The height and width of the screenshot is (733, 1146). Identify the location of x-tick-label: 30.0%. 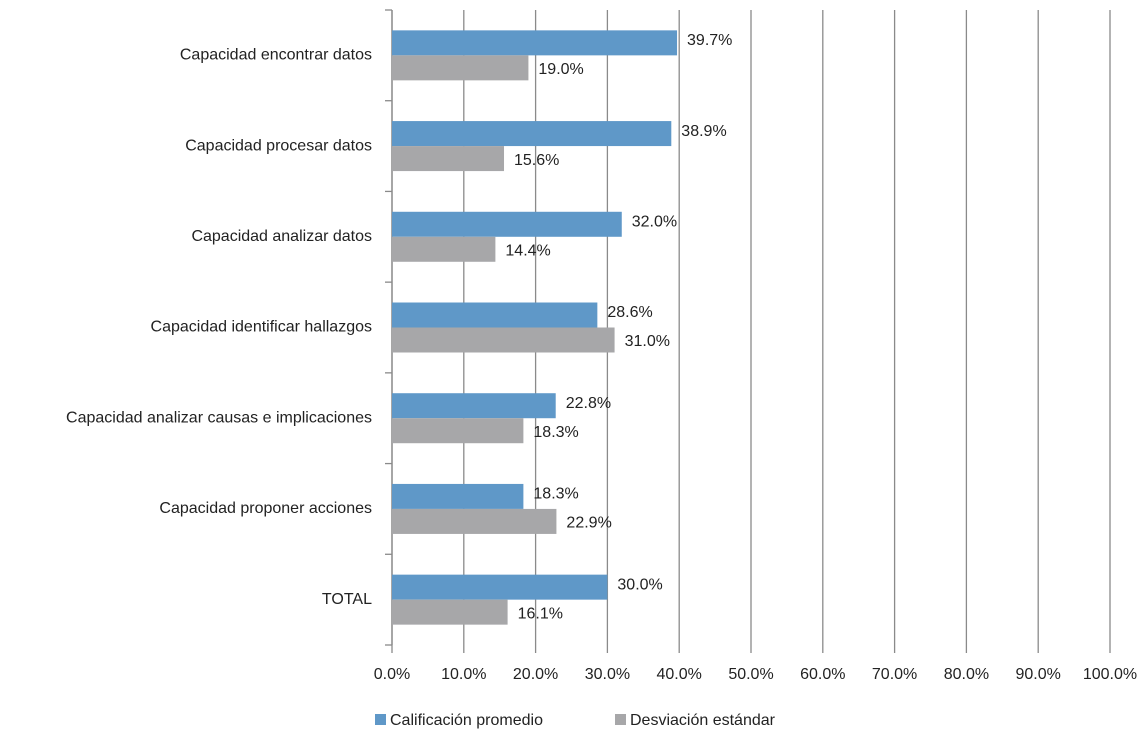
(607, 674).